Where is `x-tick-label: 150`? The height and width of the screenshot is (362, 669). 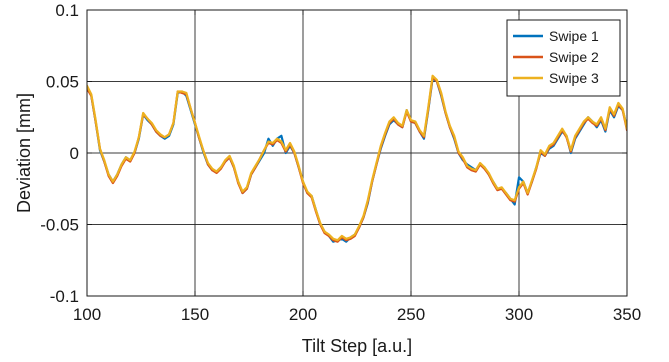
x-tick-label: 150 is located at coordinates (195, 314).